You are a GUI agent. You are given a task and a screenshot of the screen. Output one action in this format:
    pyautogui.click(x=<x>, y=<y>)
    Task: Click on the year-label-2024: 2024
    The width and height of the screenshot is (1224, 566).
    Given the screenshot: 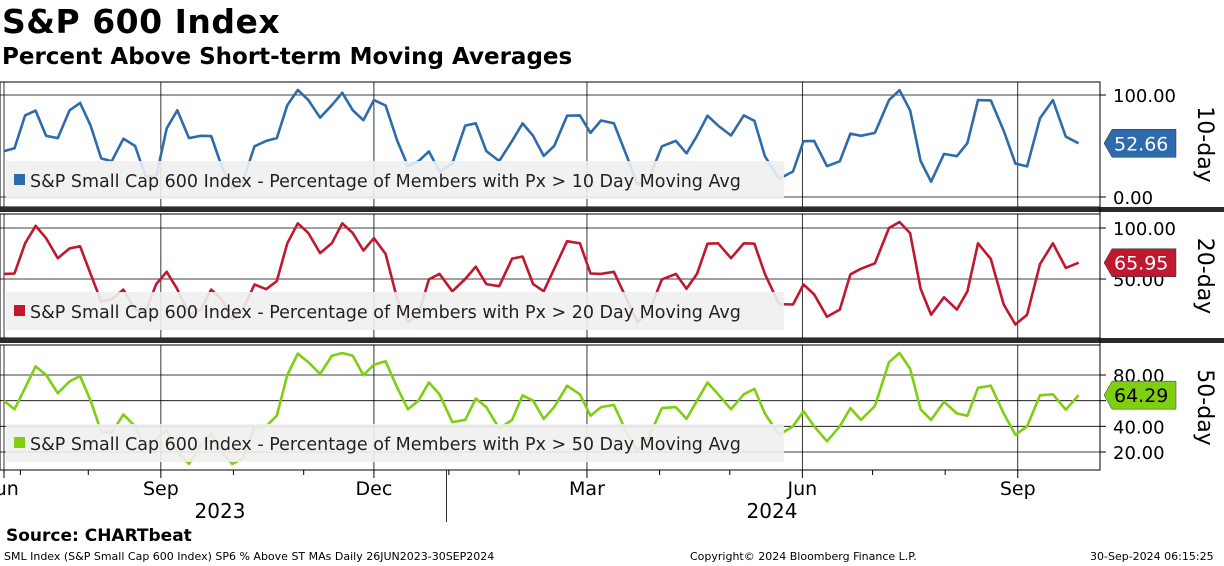 What is the action you would take?
    pyautogui.click(x=772, y=511)
    